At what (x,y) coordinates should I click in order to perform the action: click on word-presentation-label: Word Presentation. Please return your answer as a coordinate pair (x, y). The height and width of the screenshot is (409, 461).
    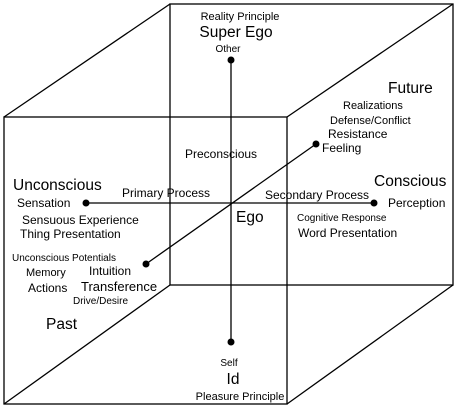
    Looking at the image, I should click on (347, 233).